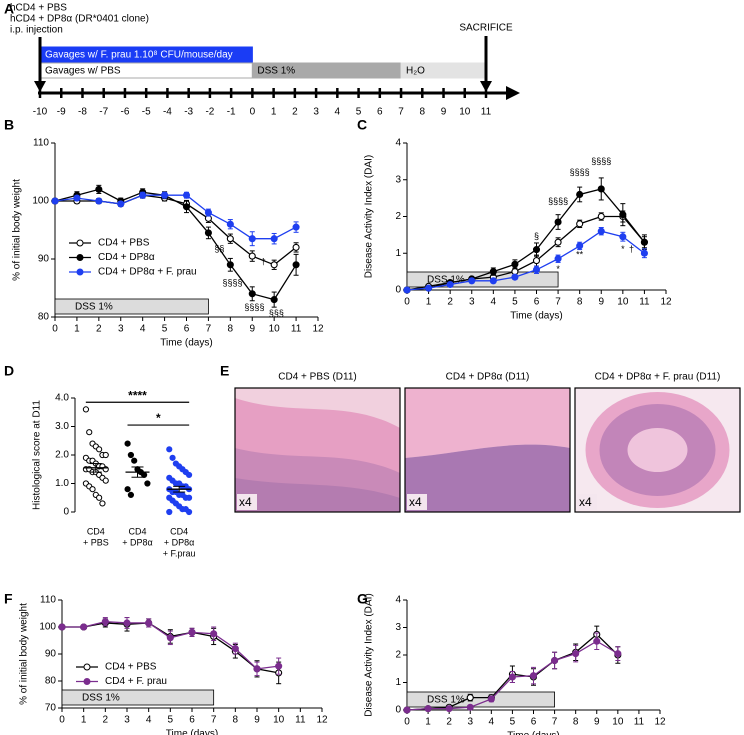 This screenshot has height=735, width=744. Describe the element at coordinates (486, 112) in the screenshot. I see `timeline-tick-label: 11` at that location.